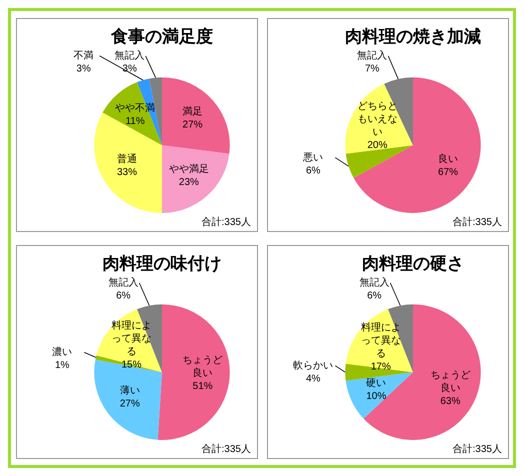 The image size is (524, 476). Describe the element at coordinates (161, 36) in the screenshot. I see `chart-title: 食事の満足度` at that location.